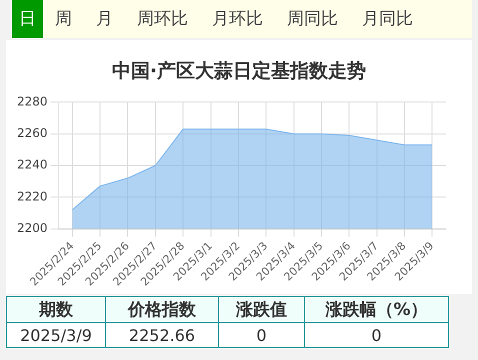  Describe the element at coordinates (162, 309) in the screenshot. I see `text: 价格指数` at that location.